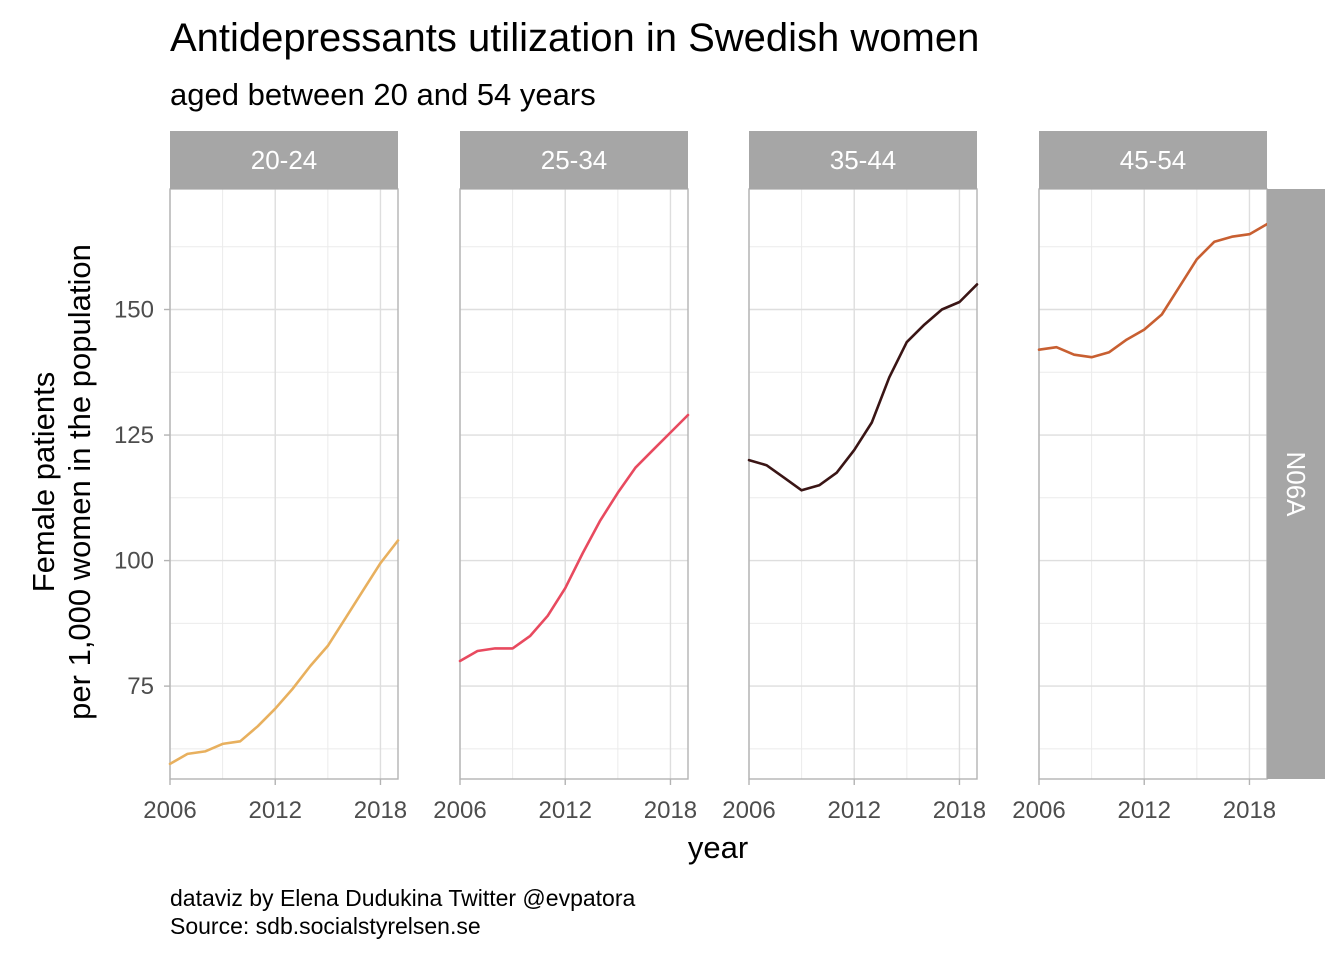 The width and height of the screenshot is (1344, 960). Describe the element at coordinates (325, 926) in the screenshot. I see `caption-source: Source: sdb.socialstyrelsen.se` at that location.